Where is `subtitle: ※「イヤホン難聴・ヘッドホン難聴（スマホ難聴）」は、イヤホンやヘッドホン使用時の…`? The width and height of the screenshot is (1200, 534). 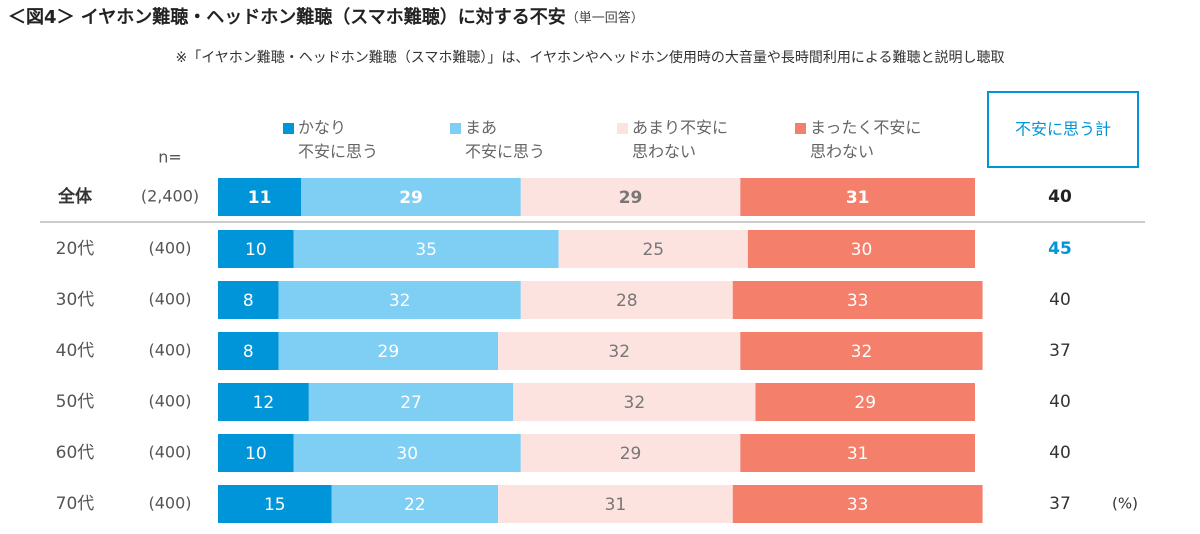
subtitle: ※「イヤホン難聴・ヘッドホン難聴（スマホ難聴）」は、イヤホンやヘッドホン使用時の… is located at coordinates (589, 57).